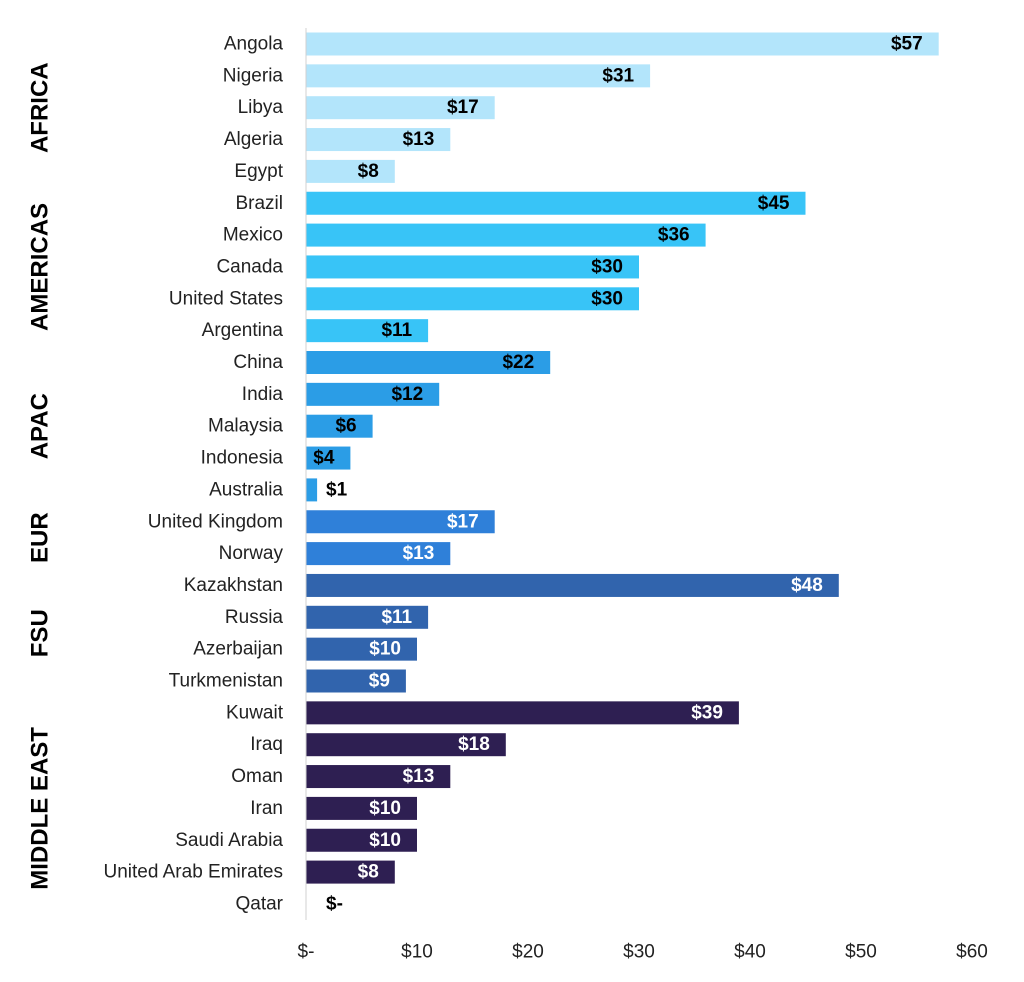 Image resolution: width=1024 pixels, height=982 pixels. I want to click on category-label-australia: Australia, so click(246, 489).